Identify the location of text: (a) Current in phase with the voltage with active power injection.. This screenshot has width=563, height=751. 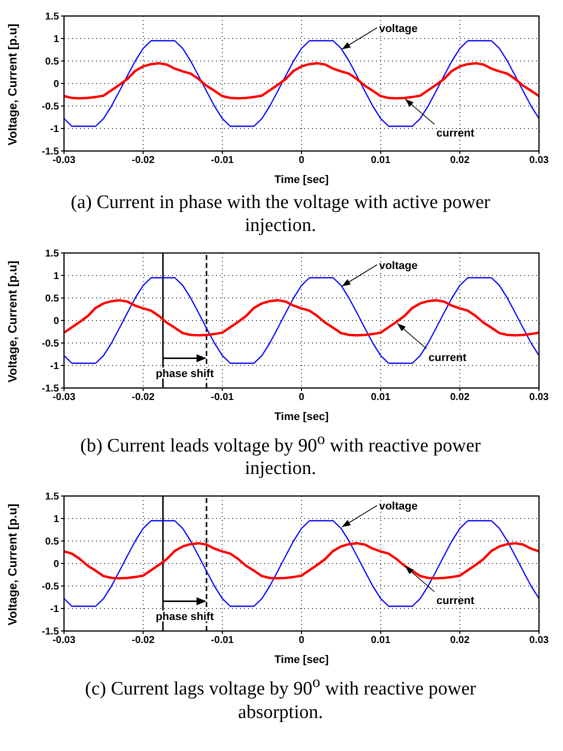
(281, 214).